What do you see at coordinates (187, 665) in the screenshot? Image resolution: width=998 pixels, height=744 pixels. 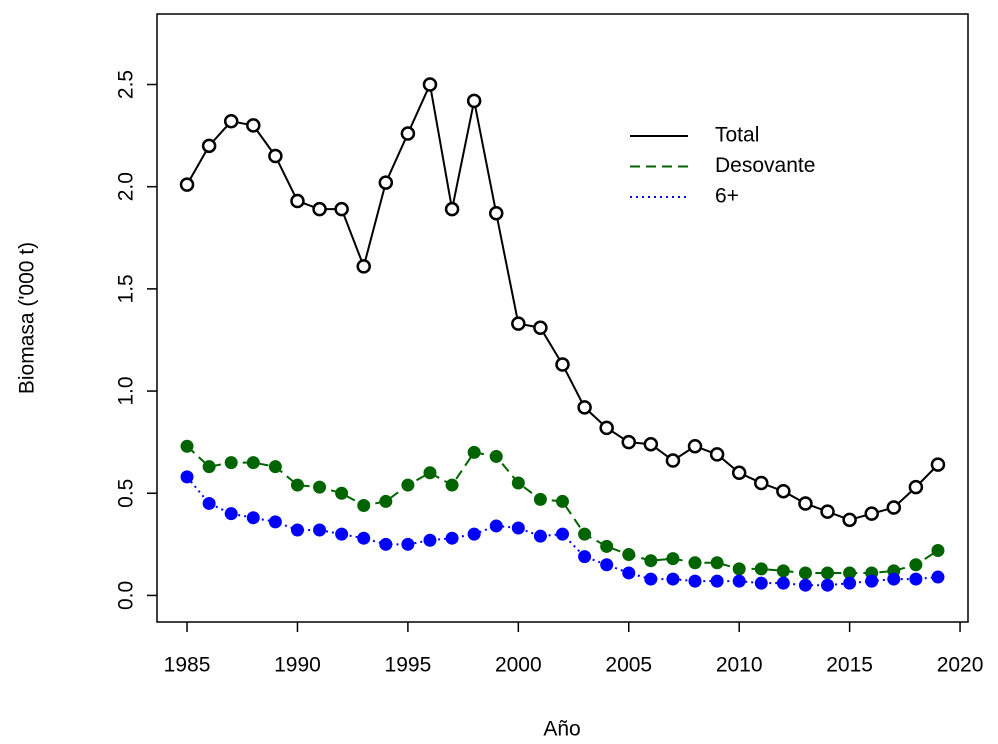 I see `x-tick-label: 1985` at bounding box center [187, 665].